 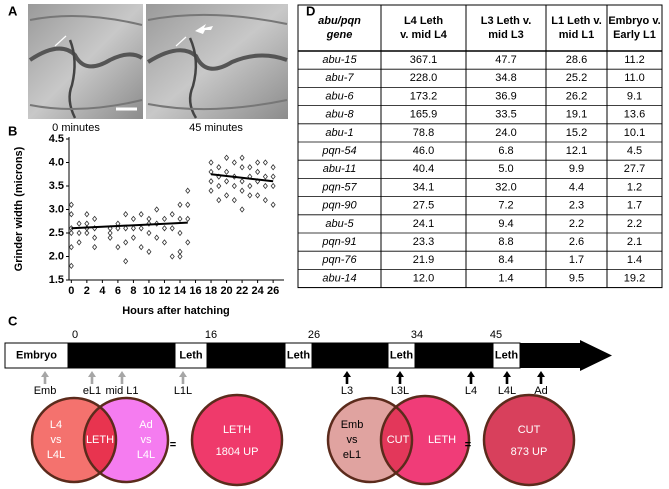 I want to click on timepoint-label: L4, so click(x=471, y=391).